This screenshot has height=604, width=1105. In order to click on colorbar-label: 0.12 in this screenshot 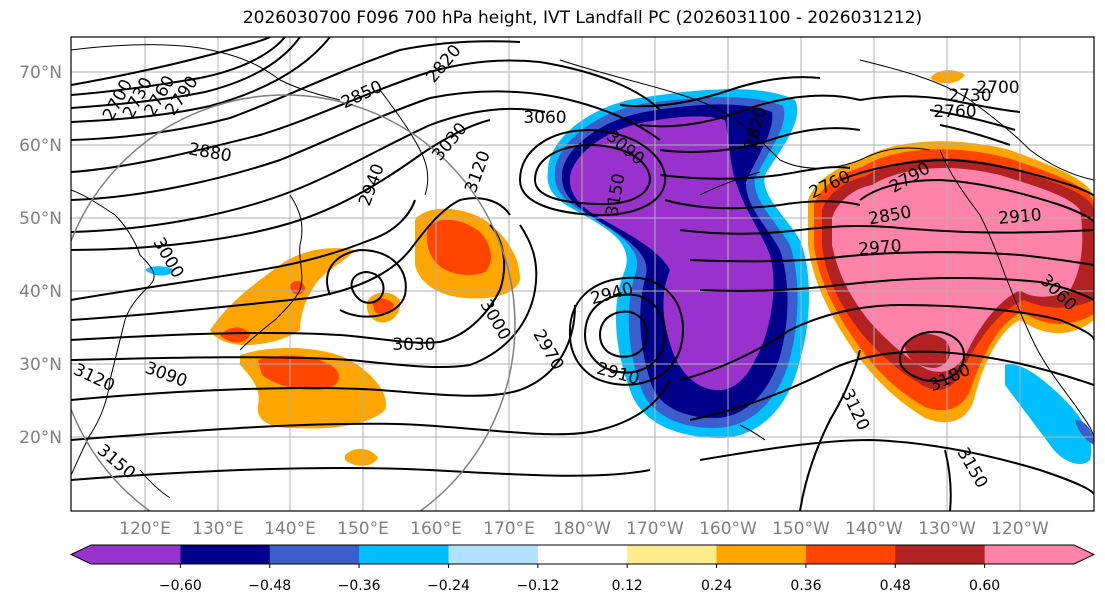, I will do `click(627, 586)`.